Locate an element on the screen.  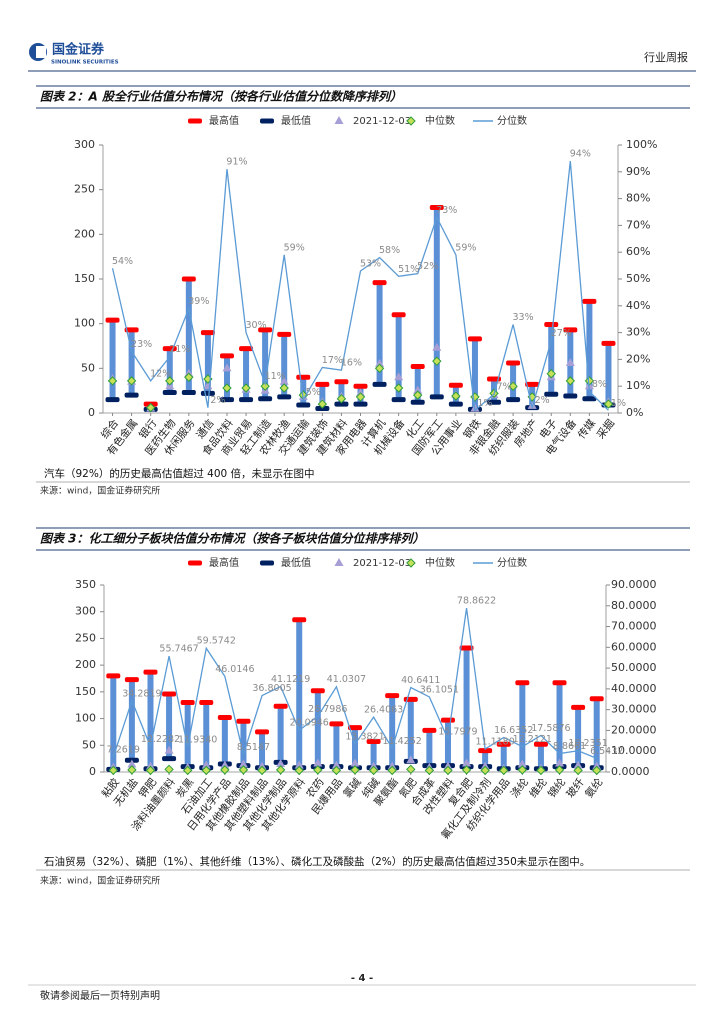
data-label: 12% is located at coordinates (160, 373).